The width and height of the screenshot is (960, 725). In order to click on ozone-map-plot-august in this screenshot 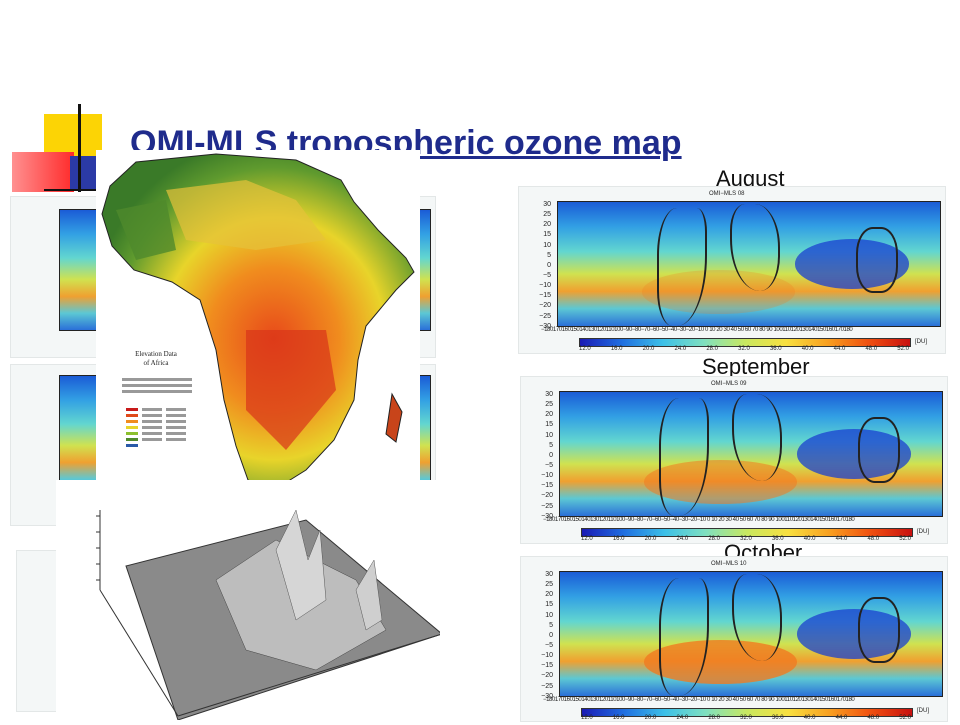, I will do `click(749, 264)`.